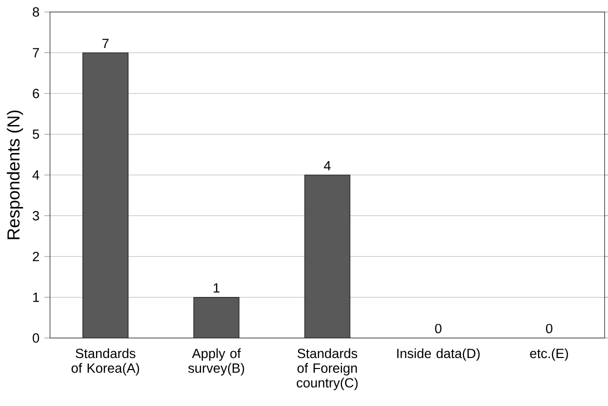 This screenshot has width=608, height=406. Describe the element at coordinates (36, 338) in the screenshot. I see `y-tick-label: 0` at that location.